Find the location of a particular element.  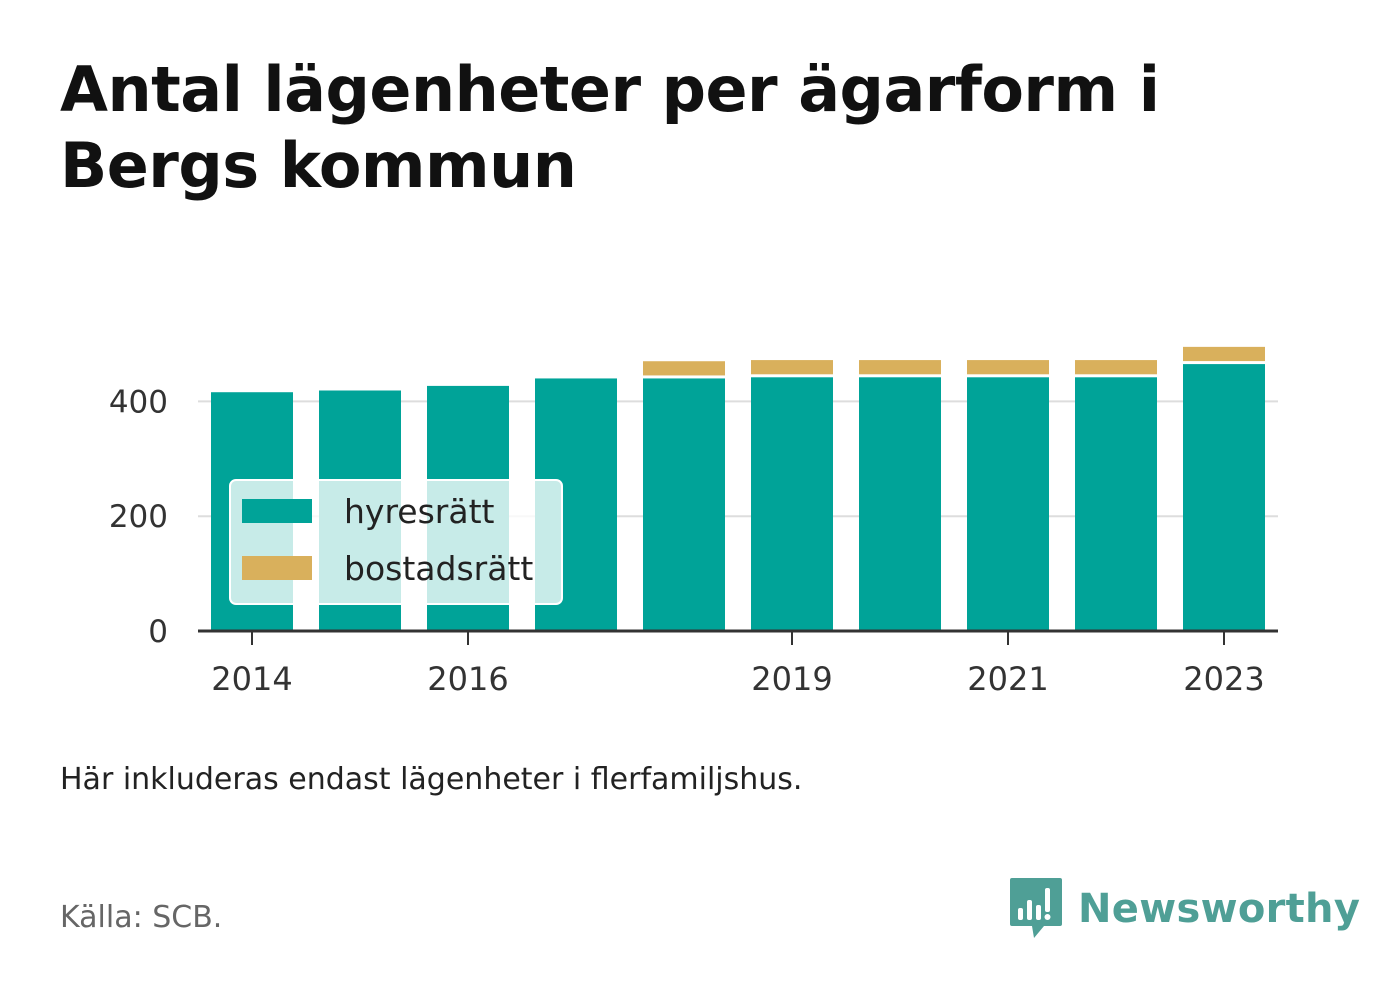

x-tick-label: 2023 is located at coordinates (1223, 679).